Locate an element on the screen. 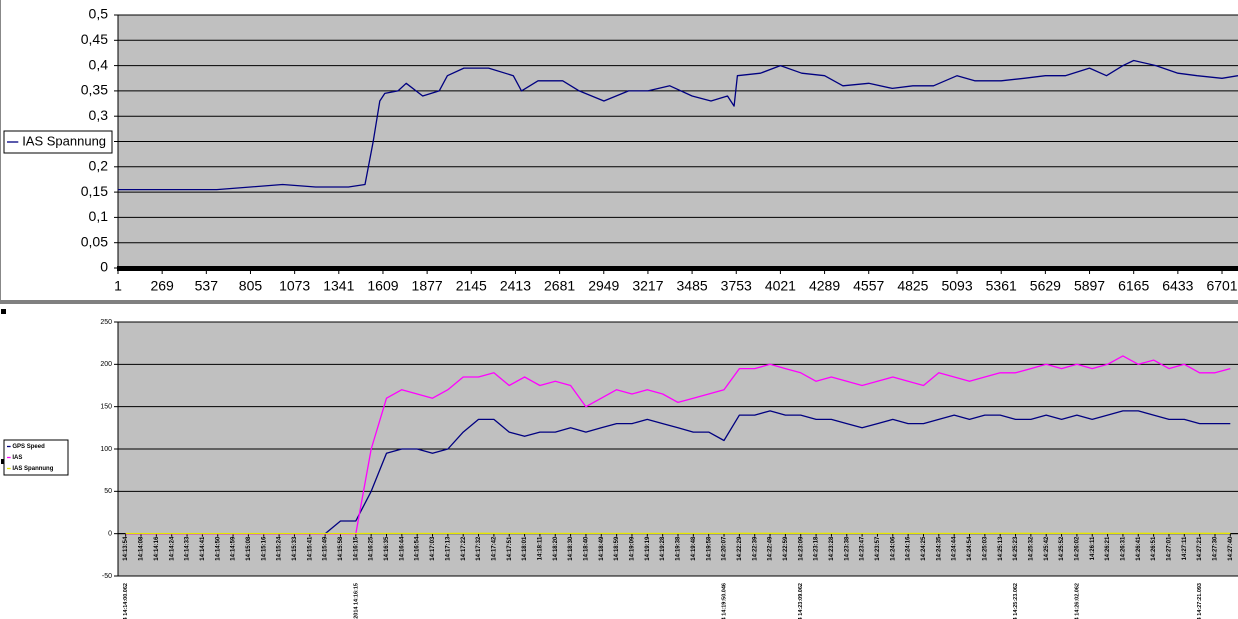 The width and height of the screenshot is (1238, 619). x-tick-label: 14:25:13 is located at coordinates (1001, 548).